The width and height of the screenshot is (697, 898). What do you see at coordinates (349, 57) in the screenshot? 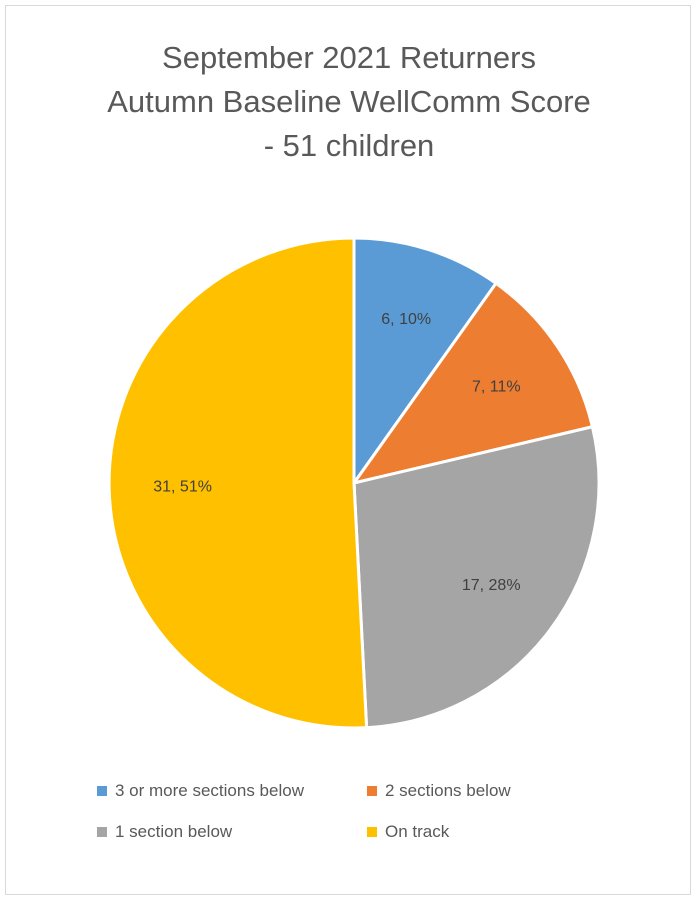
I see `chart-title-line-1: September 2021 Returners` at bounding box center [349, 57].